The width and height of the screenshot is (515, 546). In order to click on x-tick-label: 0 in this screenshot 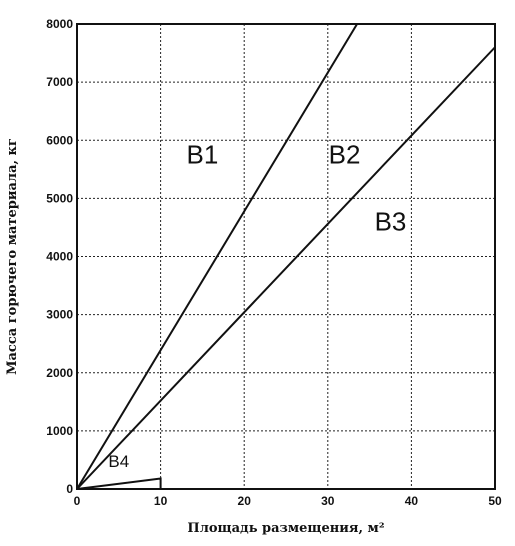, I will do `click(77, 501)`.